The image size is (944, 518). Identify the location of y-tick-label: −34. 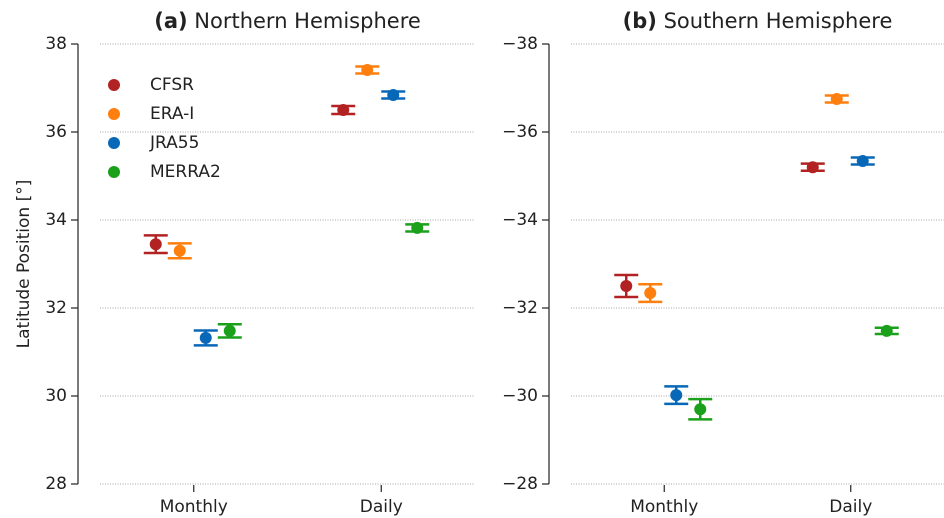
(520, 220).